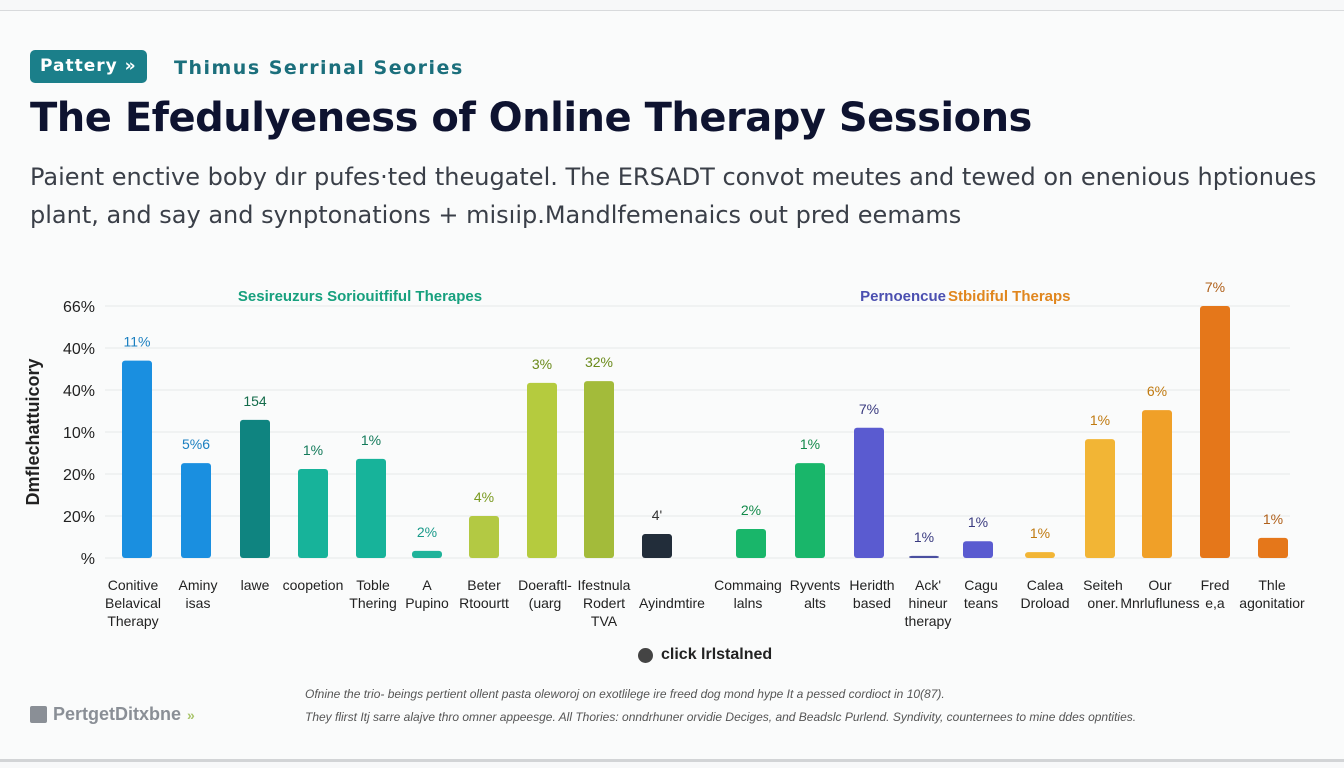 The width and height of the screenshot is (1344, 768). Describe the element at coordinates (117, 714) in the screenshot. I see `logo-text: PertgetDitxbne` at that location.